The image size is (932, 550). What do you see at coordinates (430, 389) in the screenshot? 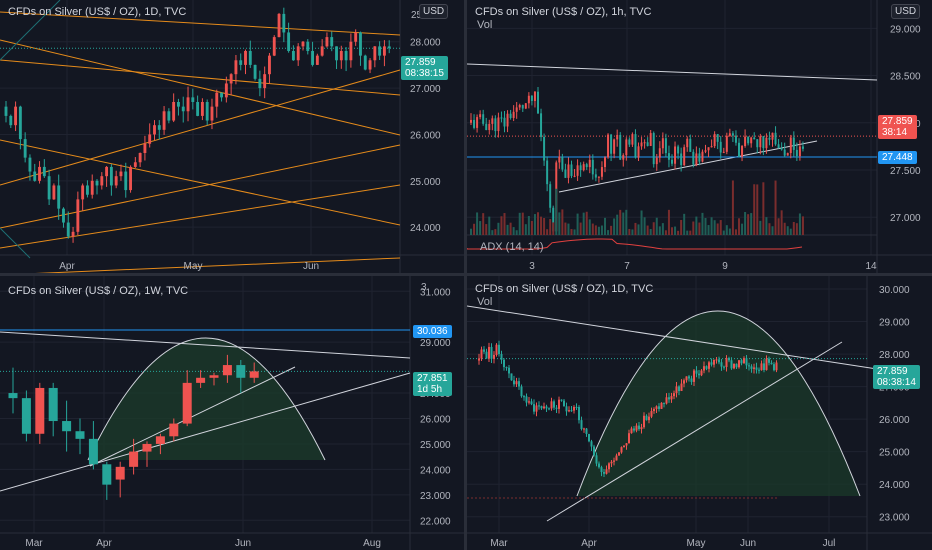
I see `countdown: 1d 5h` at bounding box center [430, 389].